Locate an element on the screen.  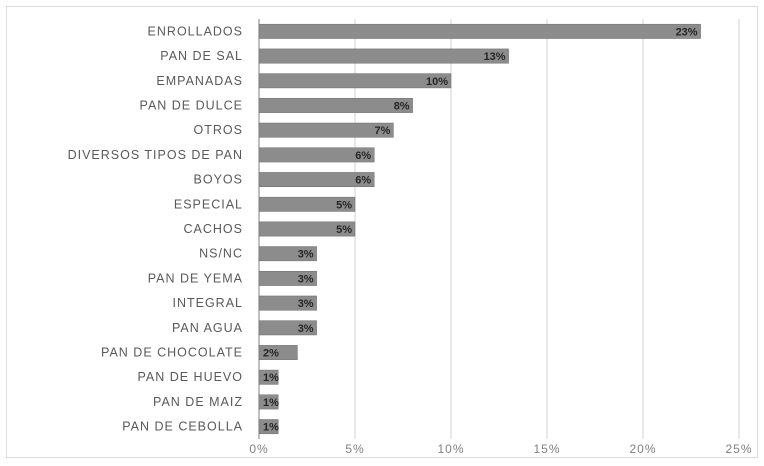
x-tick-label: 5% is located at coordinates (354, 449).